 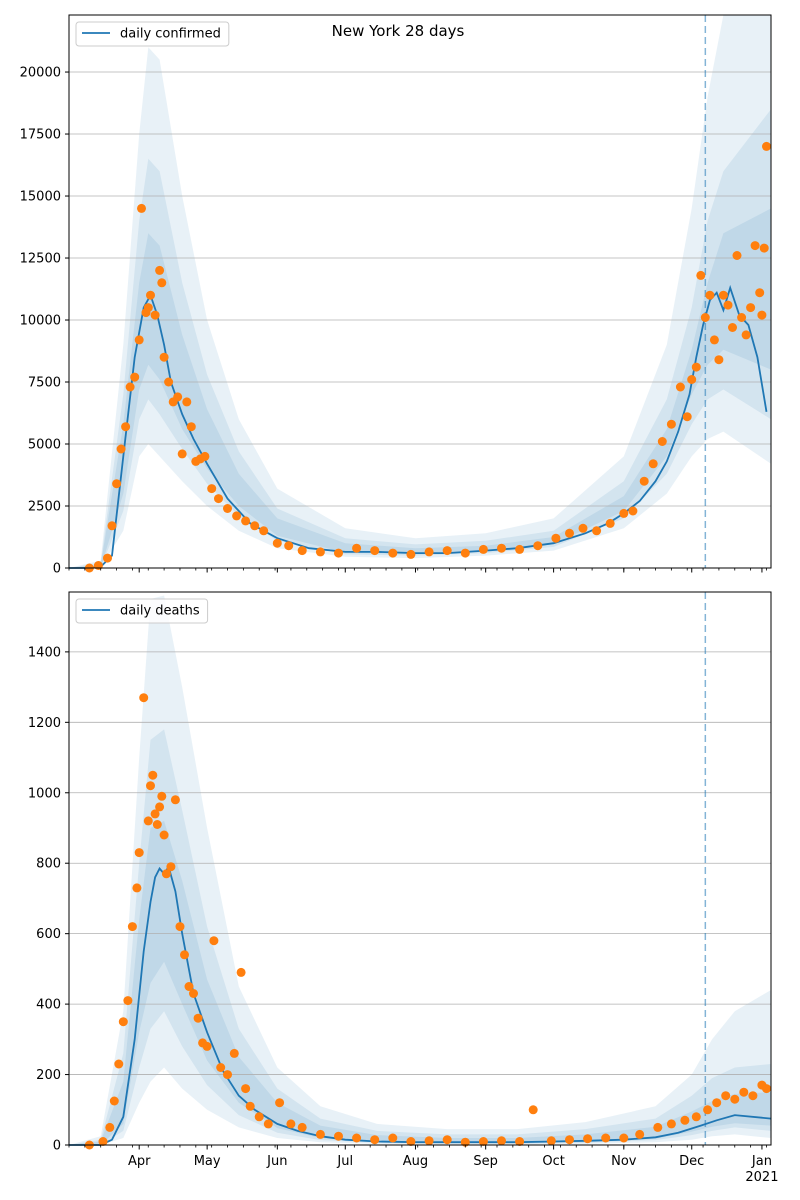 I want to click on confirmed-y-ticks: 0 2500 5000 7500 10000 12500 15000 17500 20000, so click(x=44, y=321).